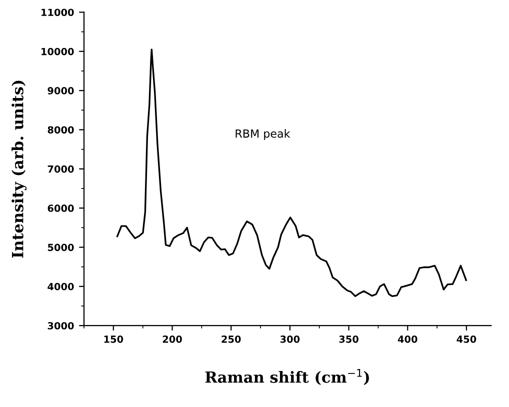  I want to click on y-tick-label: 8000, so click(61, 130).